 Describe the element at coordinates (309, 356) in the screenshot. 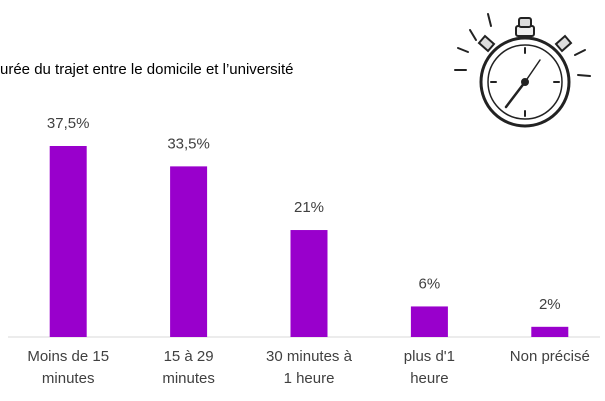

I see `x-tick-label: 30 minutes à` at that location.